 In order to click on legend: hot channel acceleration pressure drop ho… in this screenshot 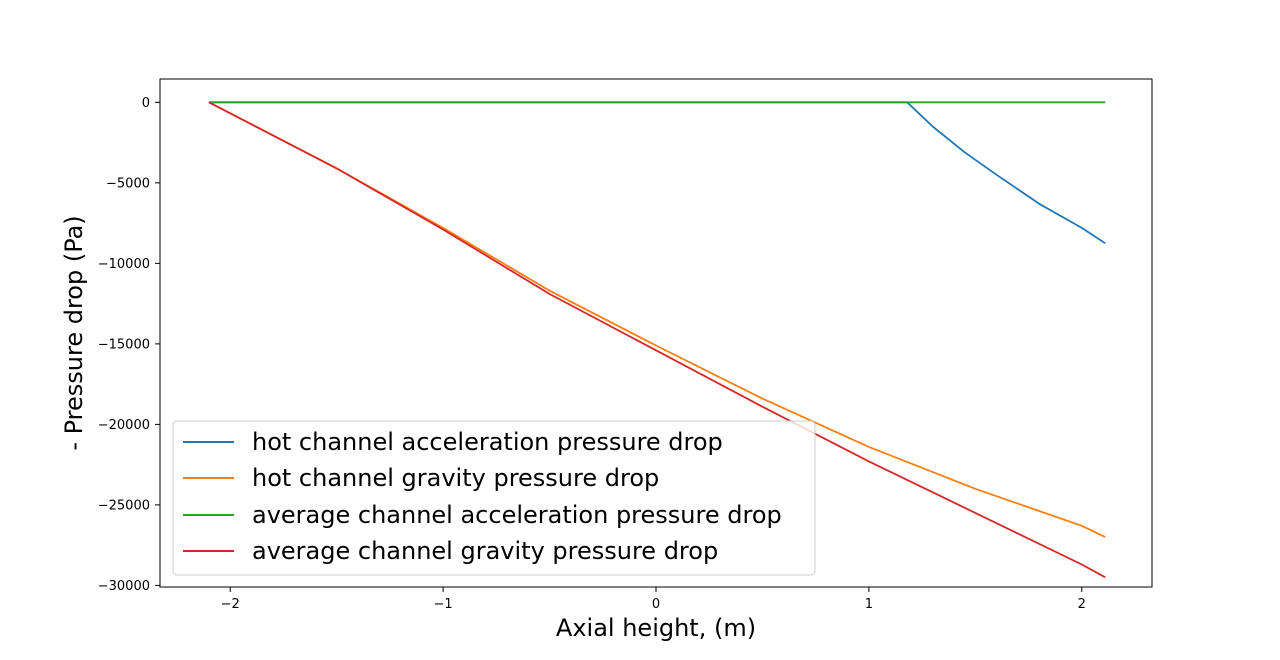, I will do `click(494, 498)`.